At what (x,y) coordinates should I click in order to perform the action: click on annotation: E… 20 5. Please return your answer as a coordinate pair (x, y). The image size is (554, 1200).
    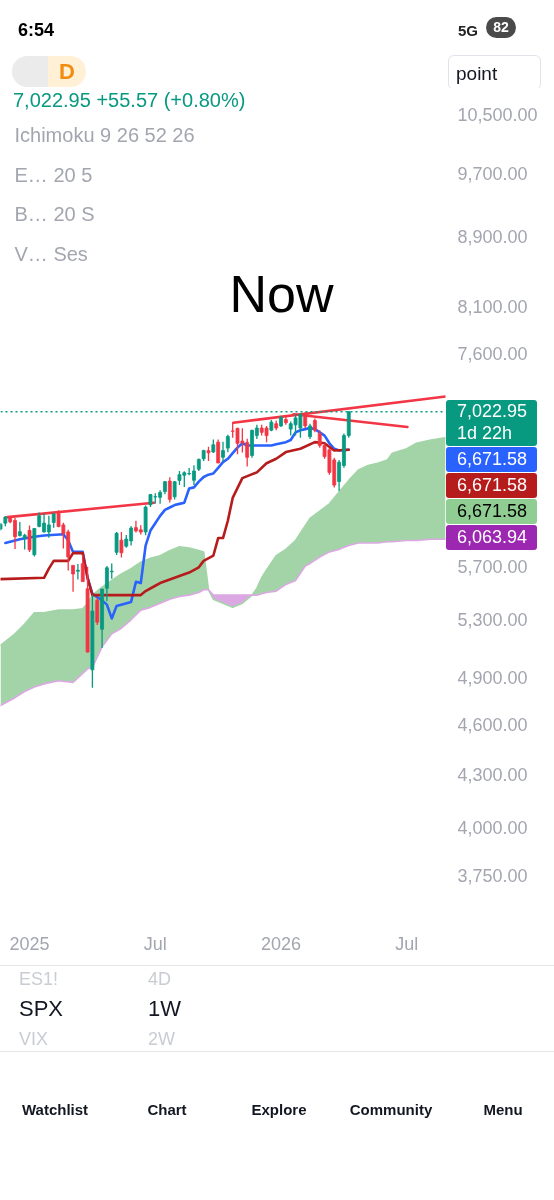
    Looking at the image, I should click on (53, 174).